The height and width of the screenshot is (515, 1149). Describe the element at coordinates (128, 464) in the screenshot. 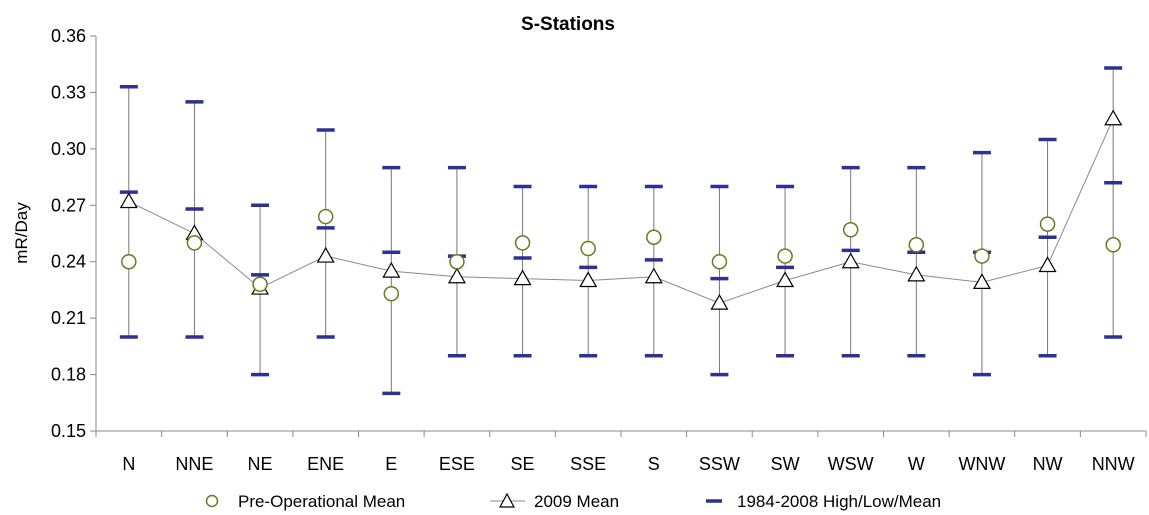

I see `x-tick-label: N` at that location.